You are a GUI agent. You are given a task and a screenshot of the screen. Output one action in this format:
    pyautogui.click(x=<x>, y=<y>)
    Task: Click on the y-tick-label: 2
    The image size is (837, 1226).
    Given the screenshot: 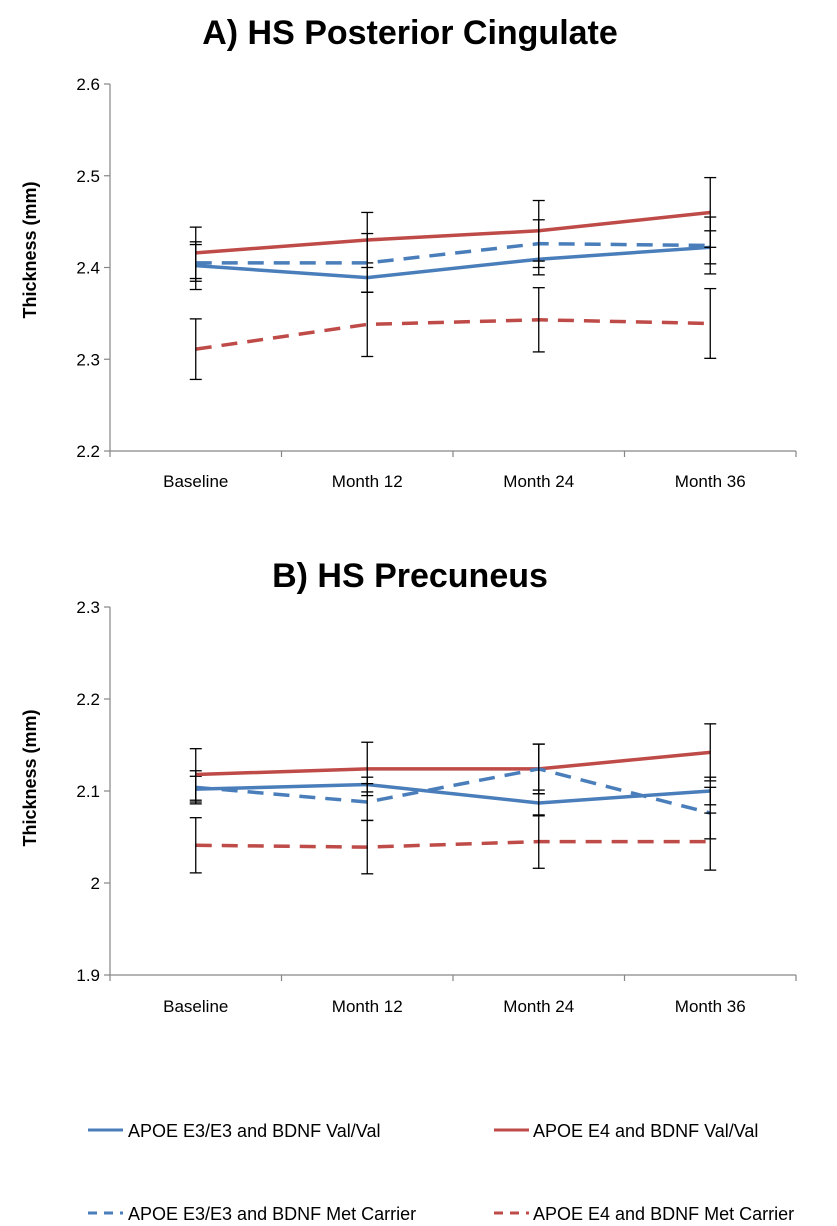 What is the action you would take?
    pyautogui.click(x=95, y=883)
    